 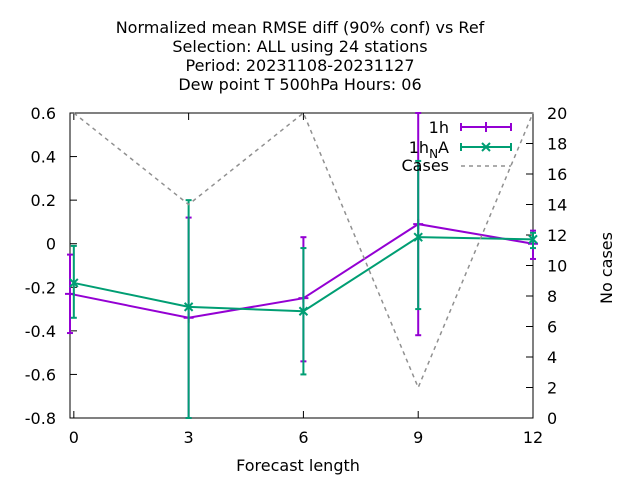 What do you see at coordinates (552, 388) in the screenshot?
I see `y2-tick-label: 2` at bounding box center [552, 388].